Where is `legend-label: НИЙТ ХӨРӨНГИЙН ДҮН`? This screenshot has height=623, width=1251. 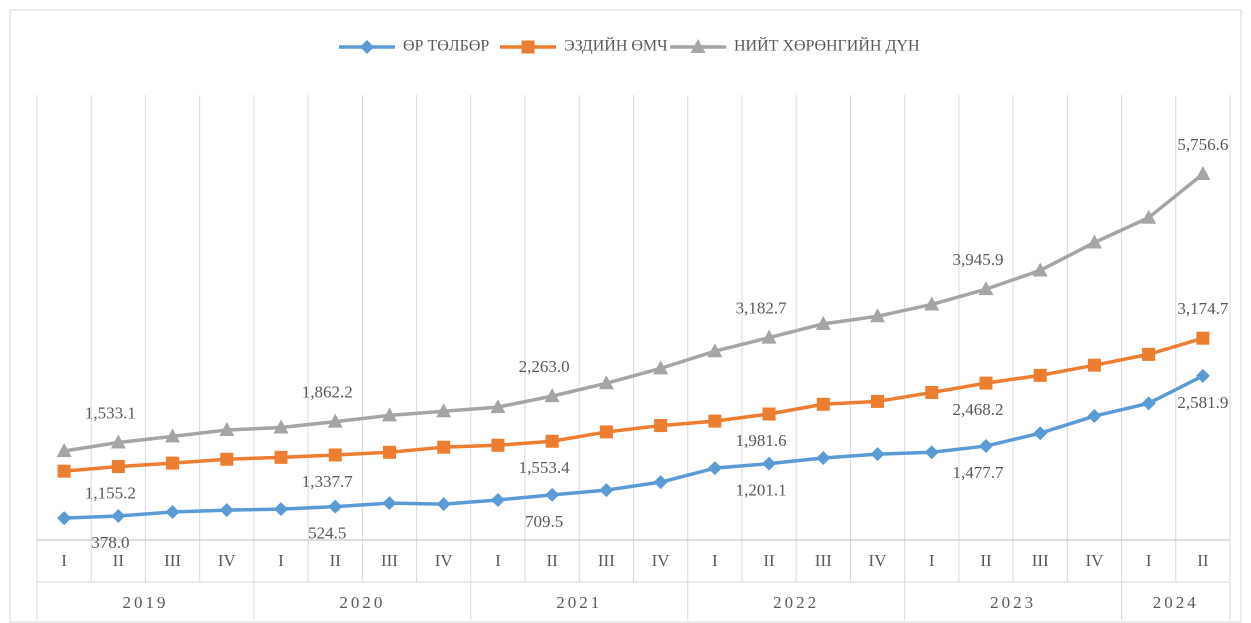 legend-label: НИЙТ ХӨРӨНГИЙН ДҮН is located at coordinates (827, 45).